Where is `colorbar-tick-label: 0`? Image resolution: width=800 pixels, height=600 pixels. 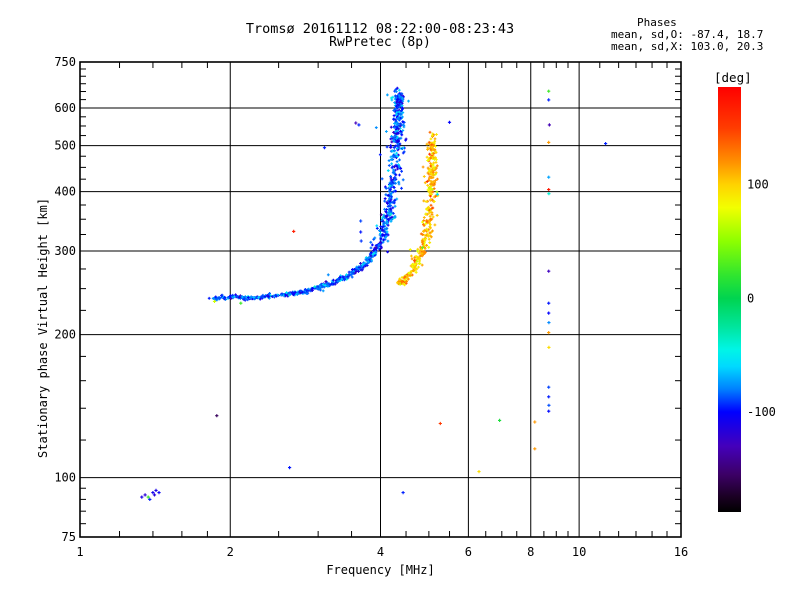 colorbar-tick-label: 0 is located at coordinates (750, 298).